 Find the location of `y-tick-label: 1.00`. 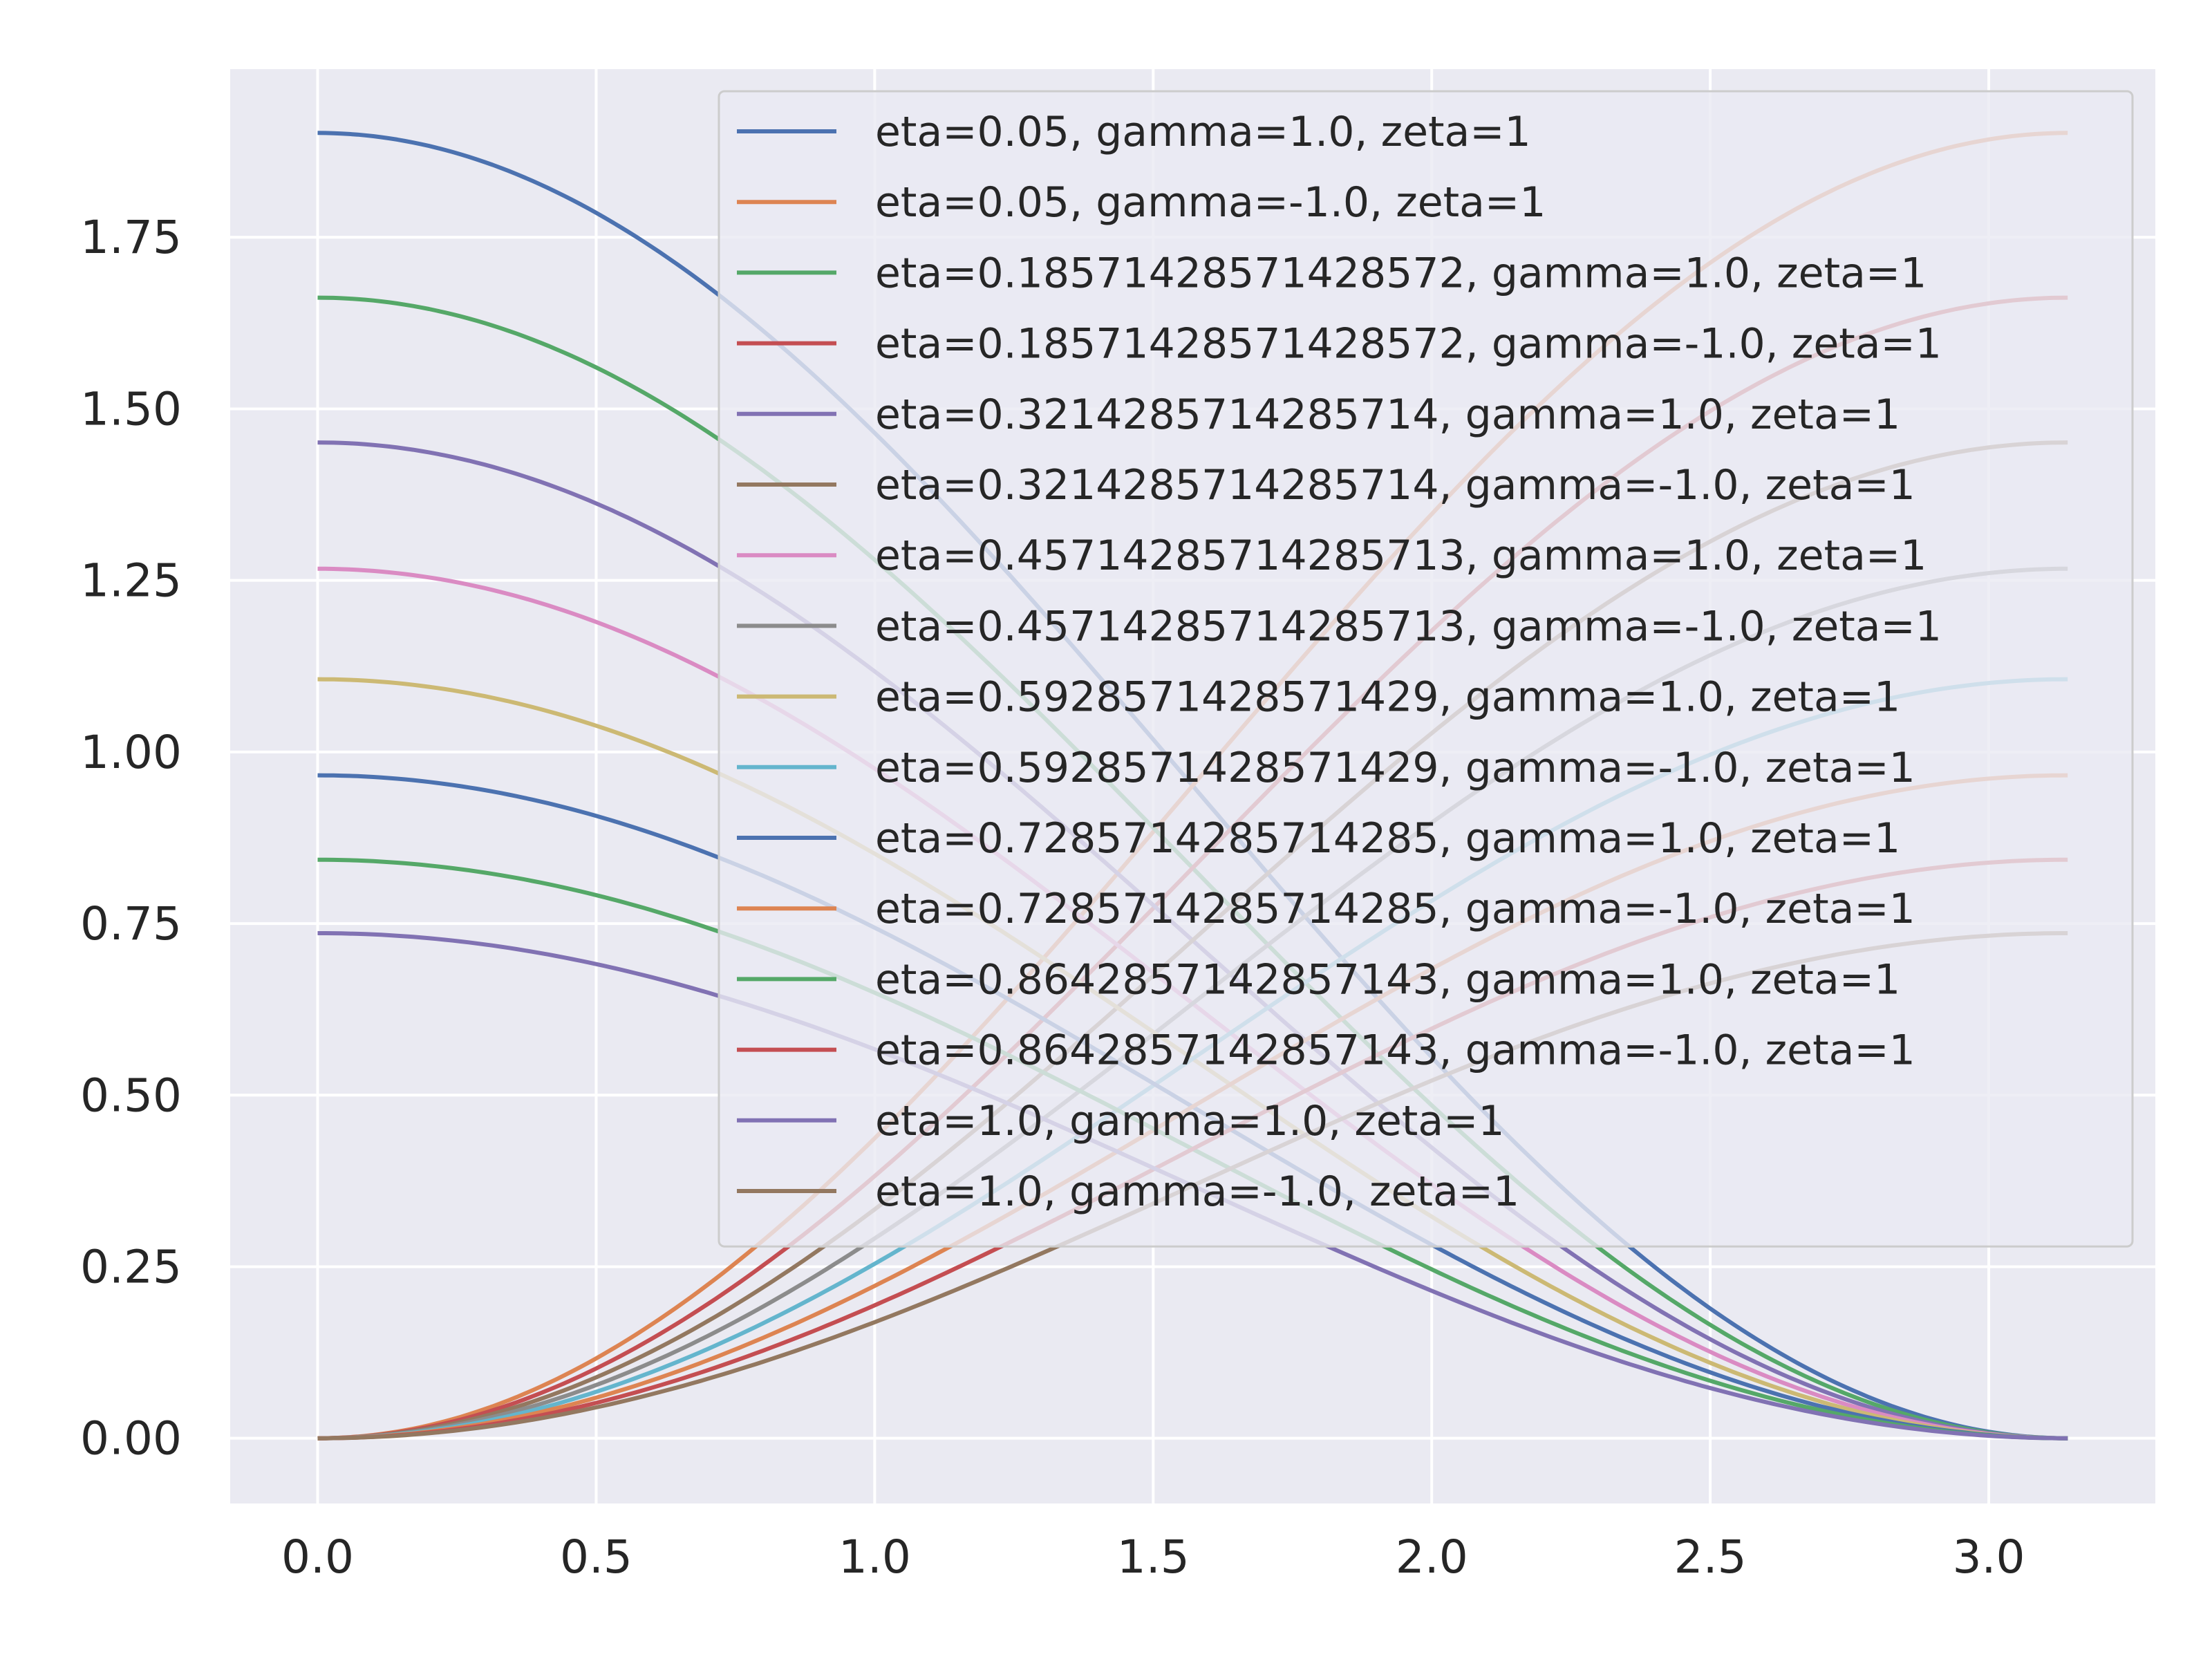

y-tick-label: 1.00 is located at coordinates (131, 752).